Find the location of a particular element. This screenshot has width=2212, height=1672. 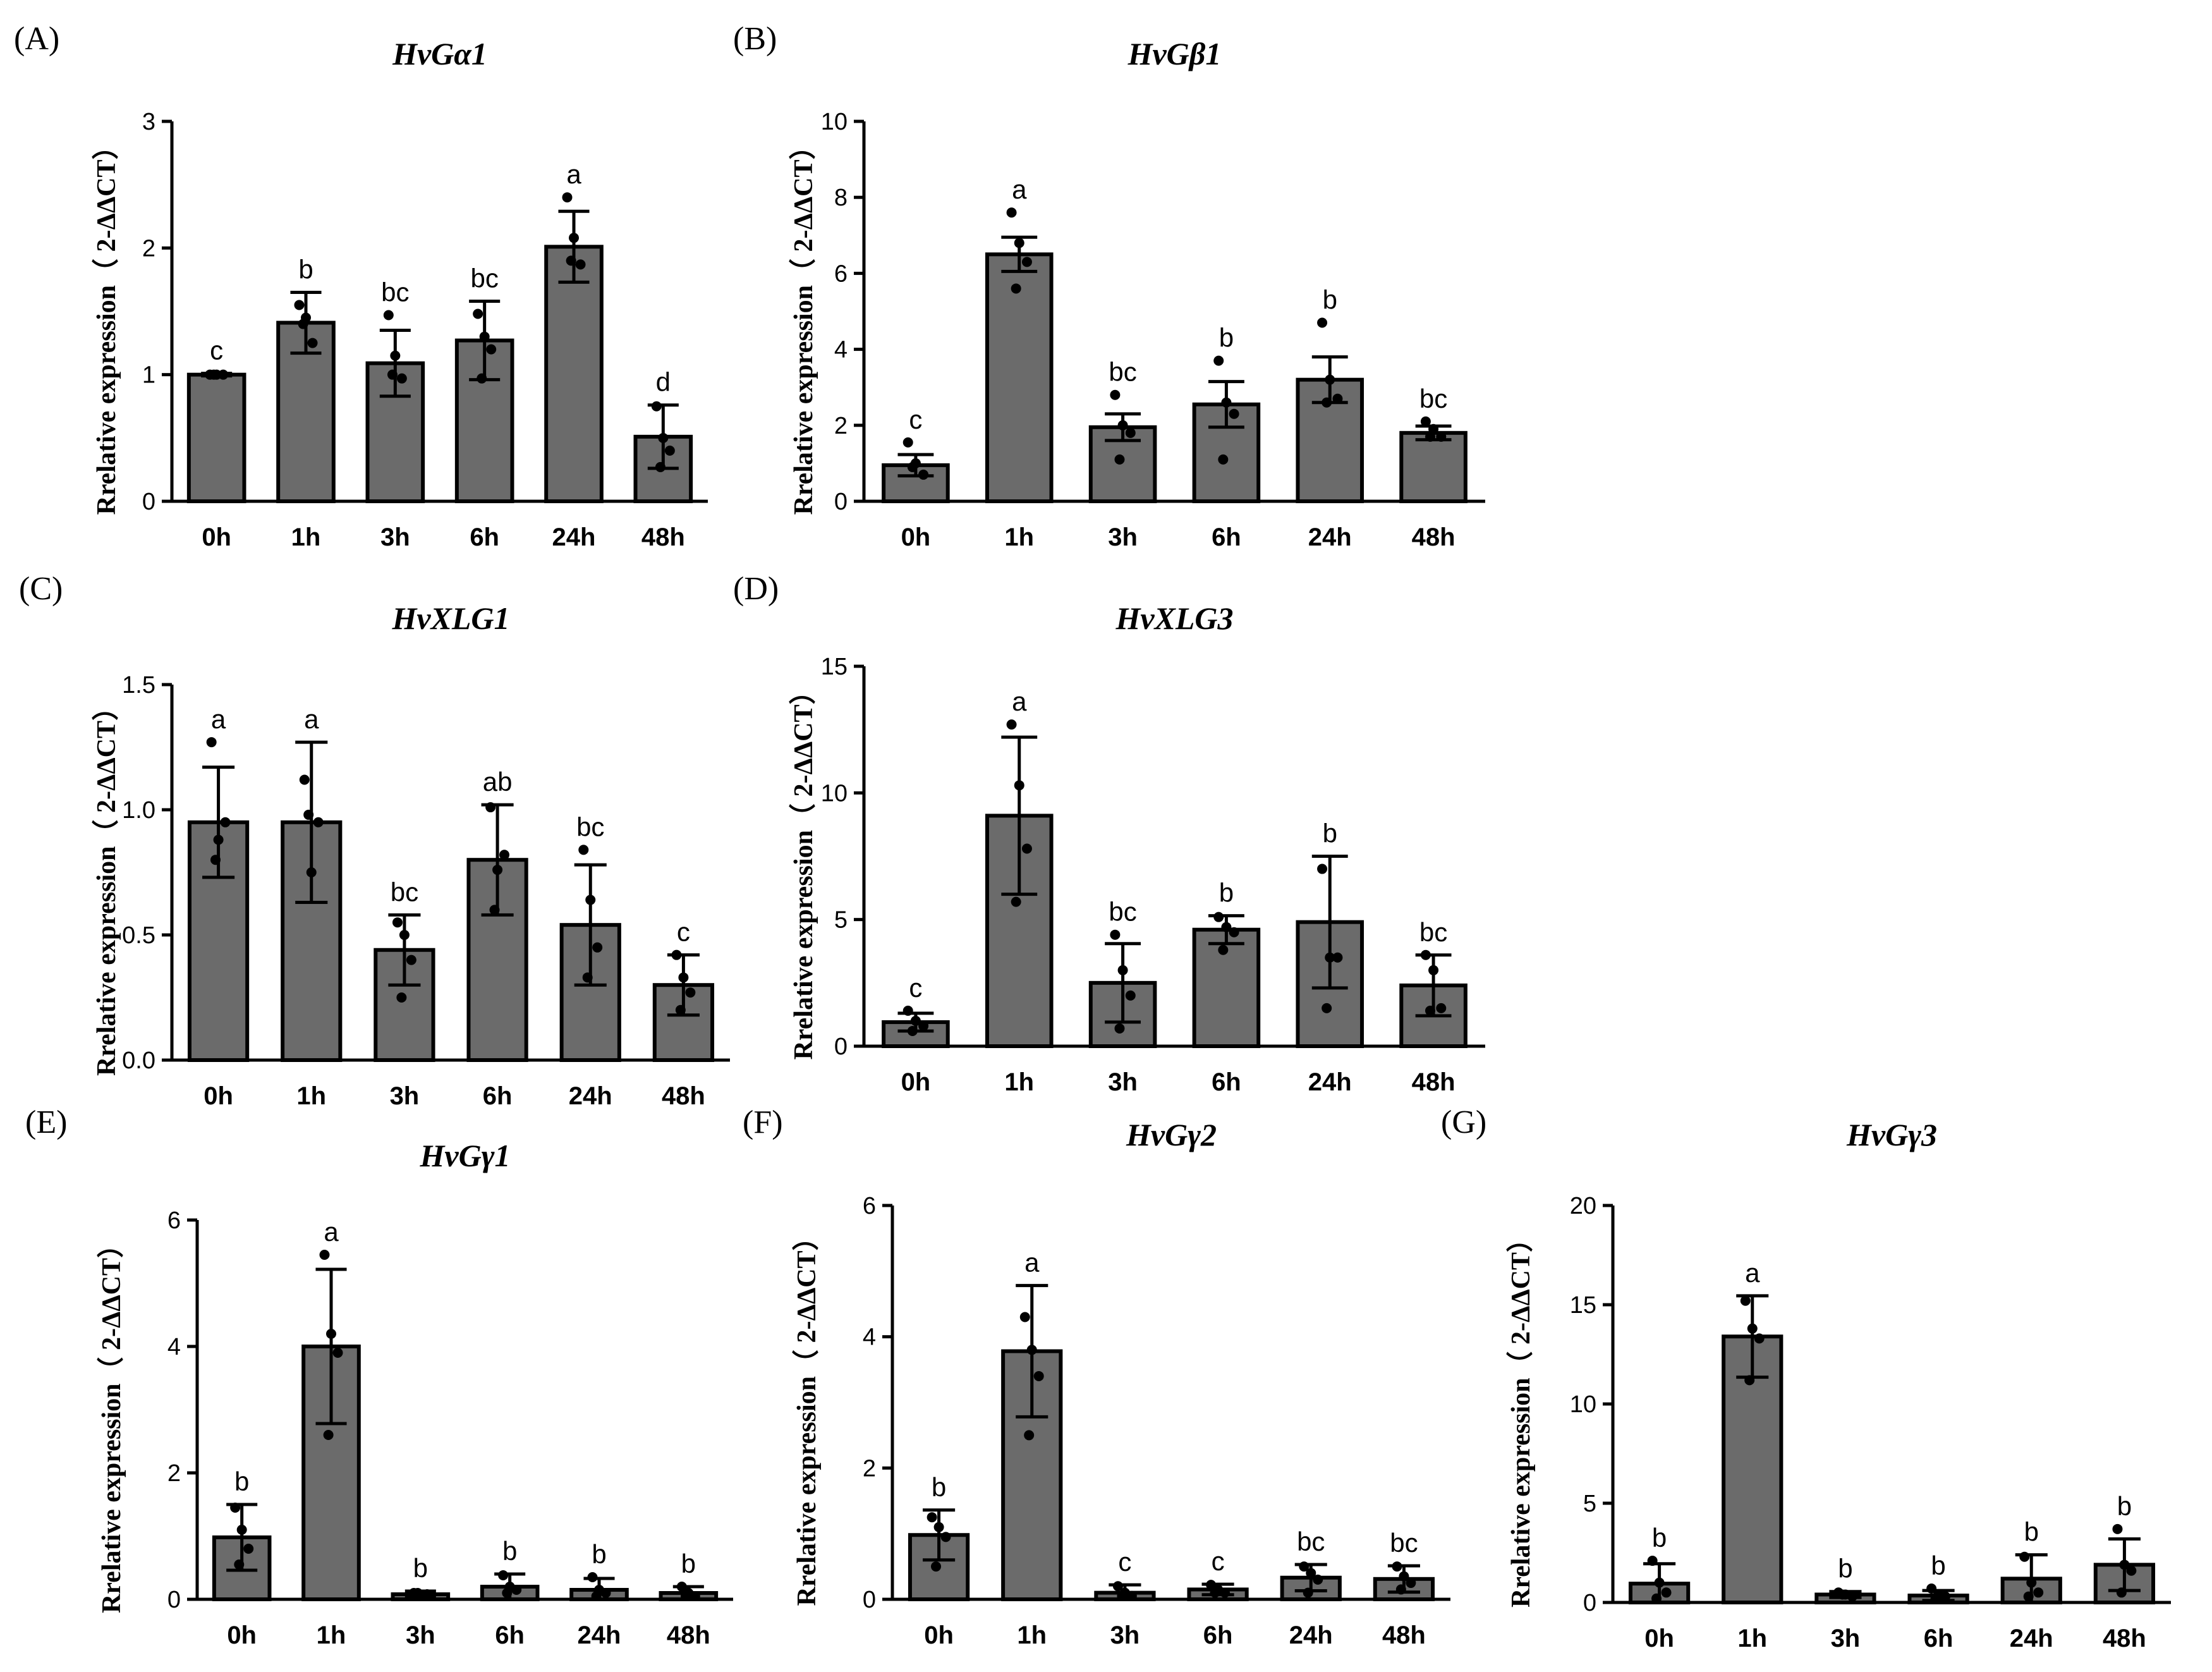

chart-title: HvGγ2 is located at coordinates (1171, 1134).